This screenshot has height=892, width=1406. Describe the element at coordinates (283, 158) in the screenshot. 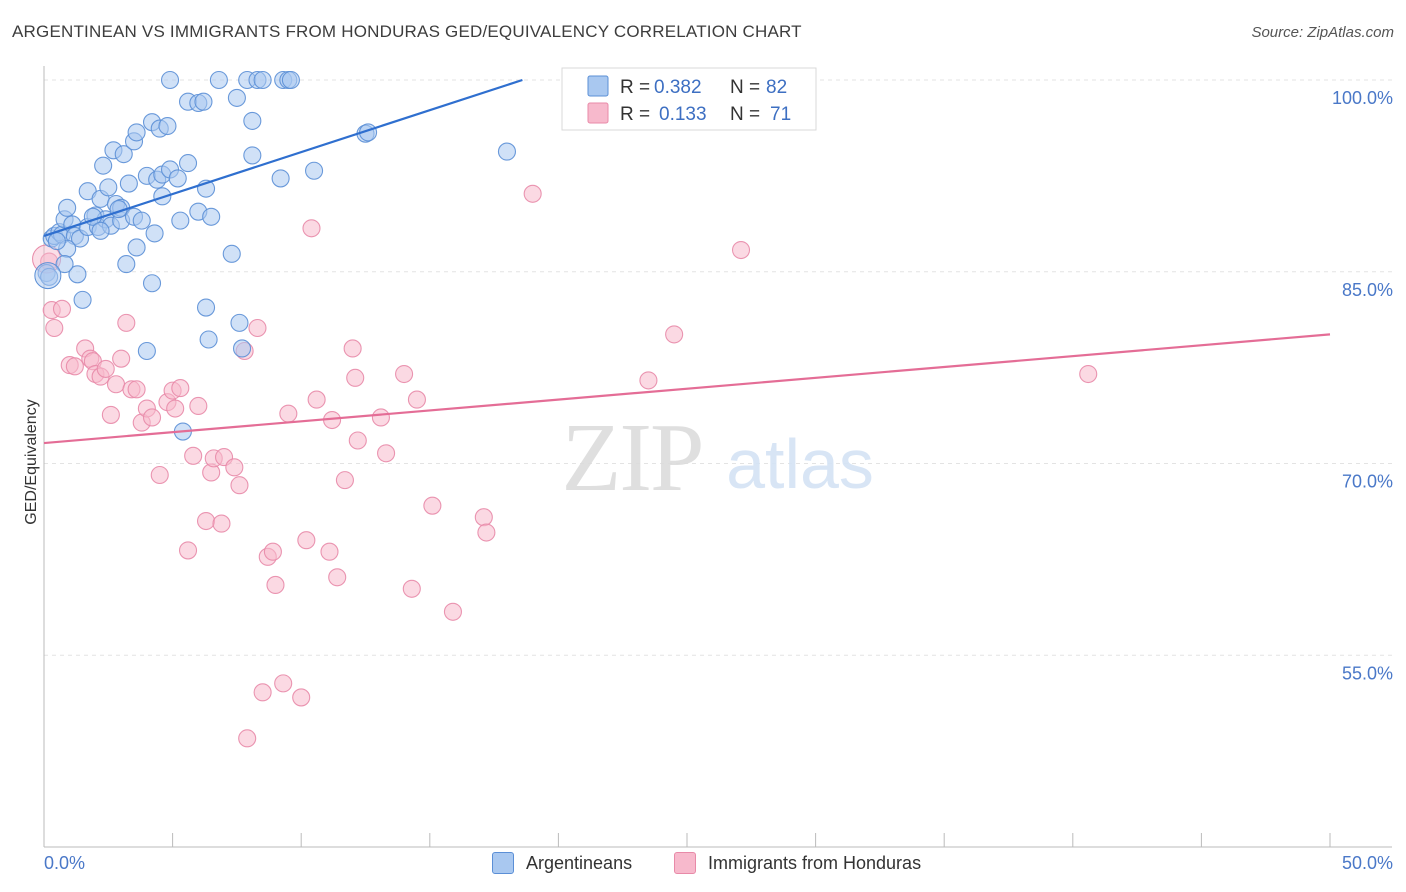

I see `trend-line-argentineans` at that location.